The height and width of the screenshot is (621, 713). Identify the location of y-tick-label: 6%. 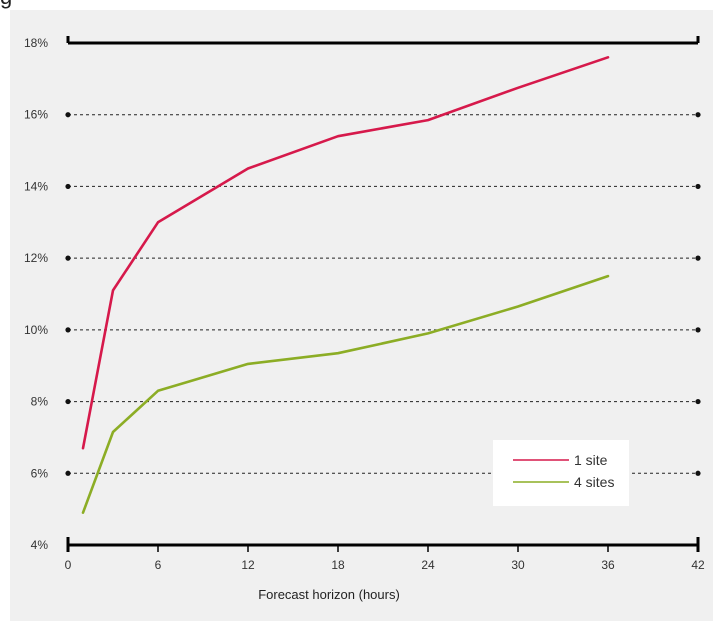
(40, 473).